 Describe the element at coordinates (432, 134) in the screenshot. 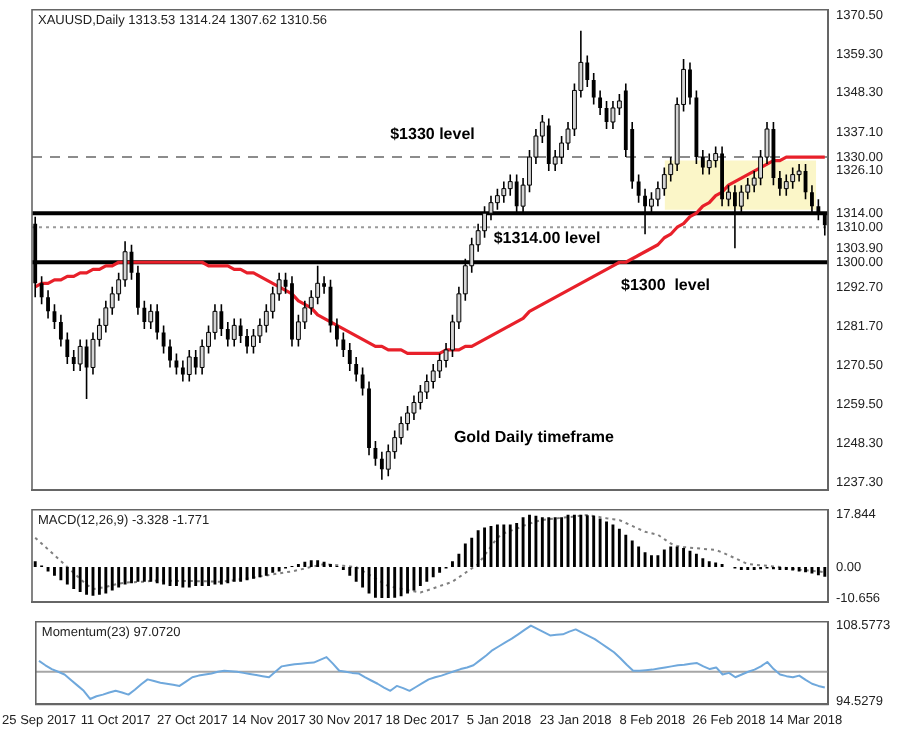

I see `ref-line-label: $1330 level` at that location.